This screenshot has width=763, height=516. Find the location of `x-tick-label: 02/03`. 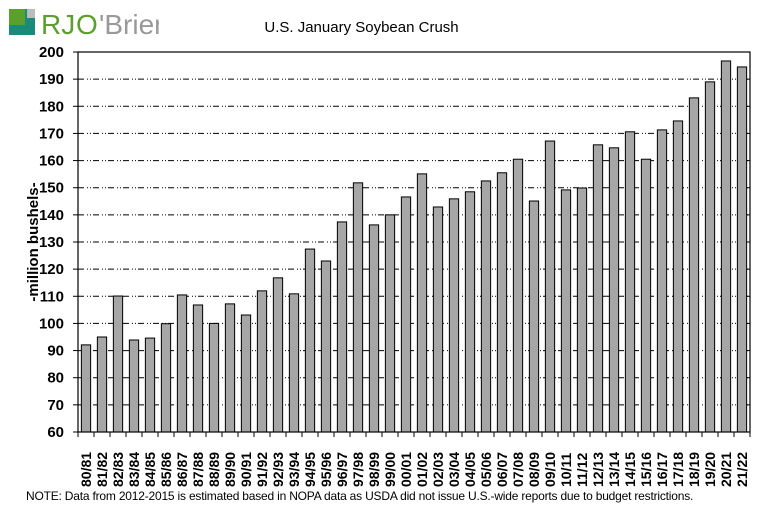

x-tick-label: 02/03 is located at coordinates (438, 469).